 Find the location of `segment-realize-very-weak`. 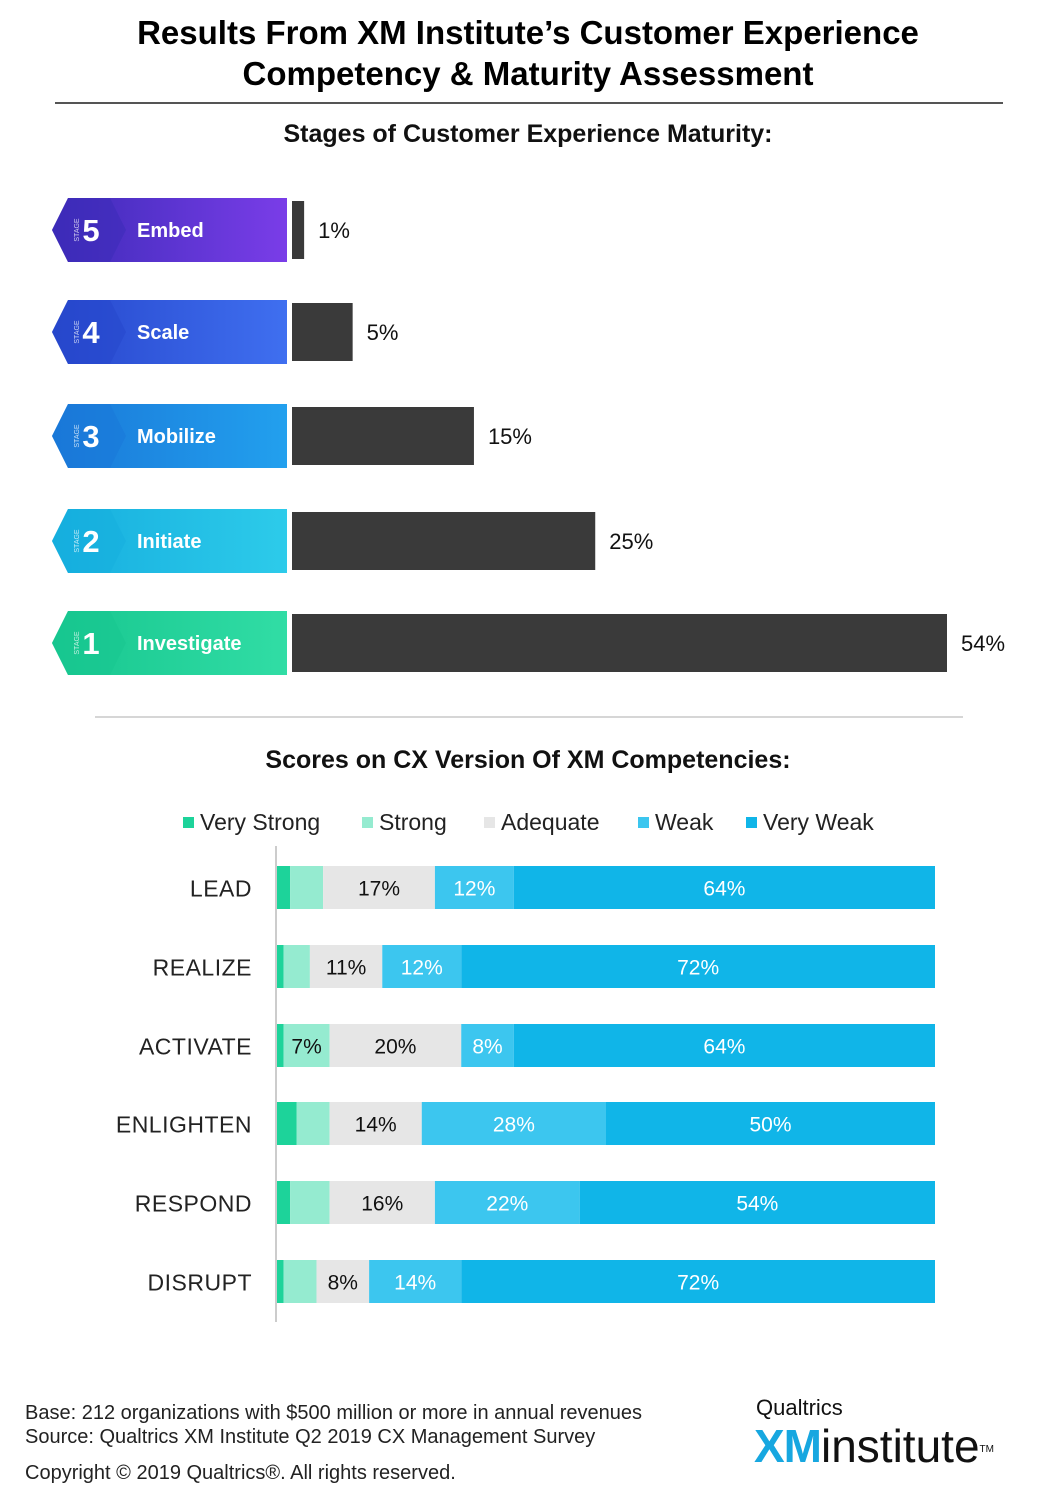

segment-realize-very-weak is located at coordinates (698, 966).